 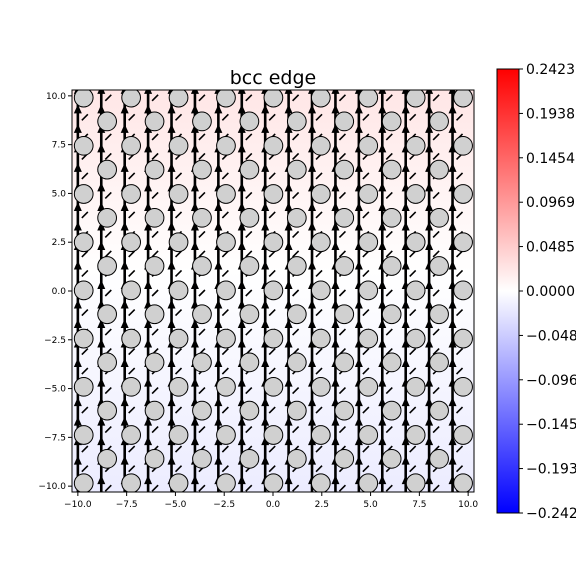 I want to click on y-tick-label: 2.5, so click(x=59, y=243).